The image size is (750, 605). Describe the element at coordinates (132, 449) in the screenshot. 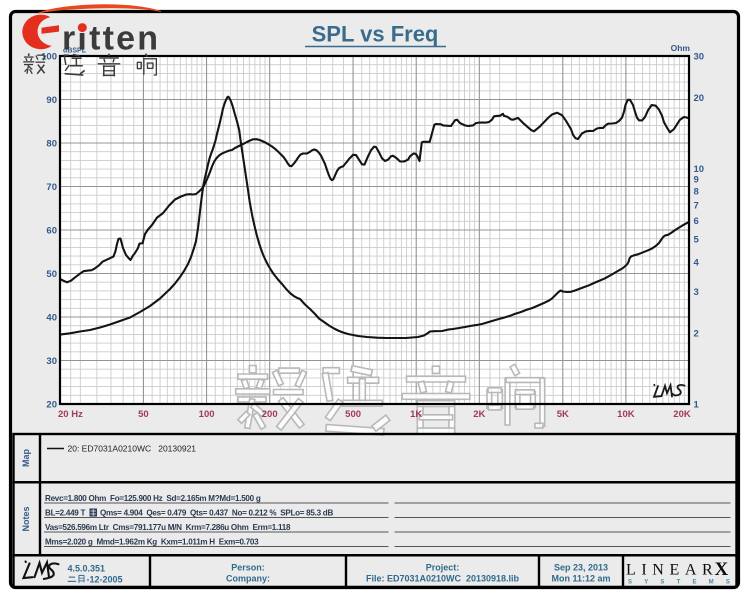

I see `svg-text: 20: ED7031A0210WC 20130921` at that location.